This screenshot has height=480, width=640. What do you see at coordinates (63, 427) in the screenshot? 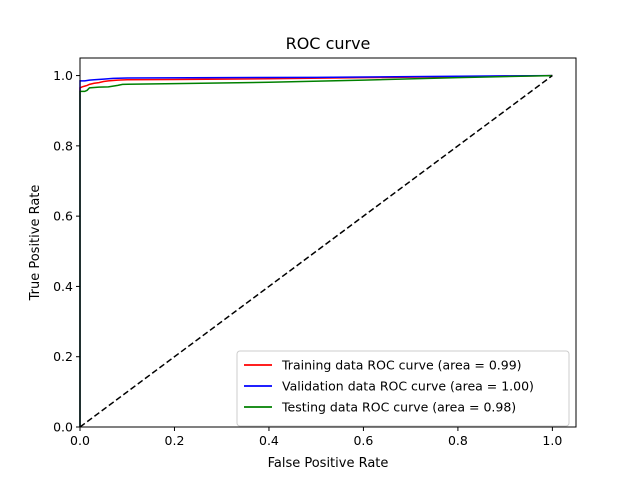
I see `y-tick-label: 0.0` at bounding box center [63, 427].